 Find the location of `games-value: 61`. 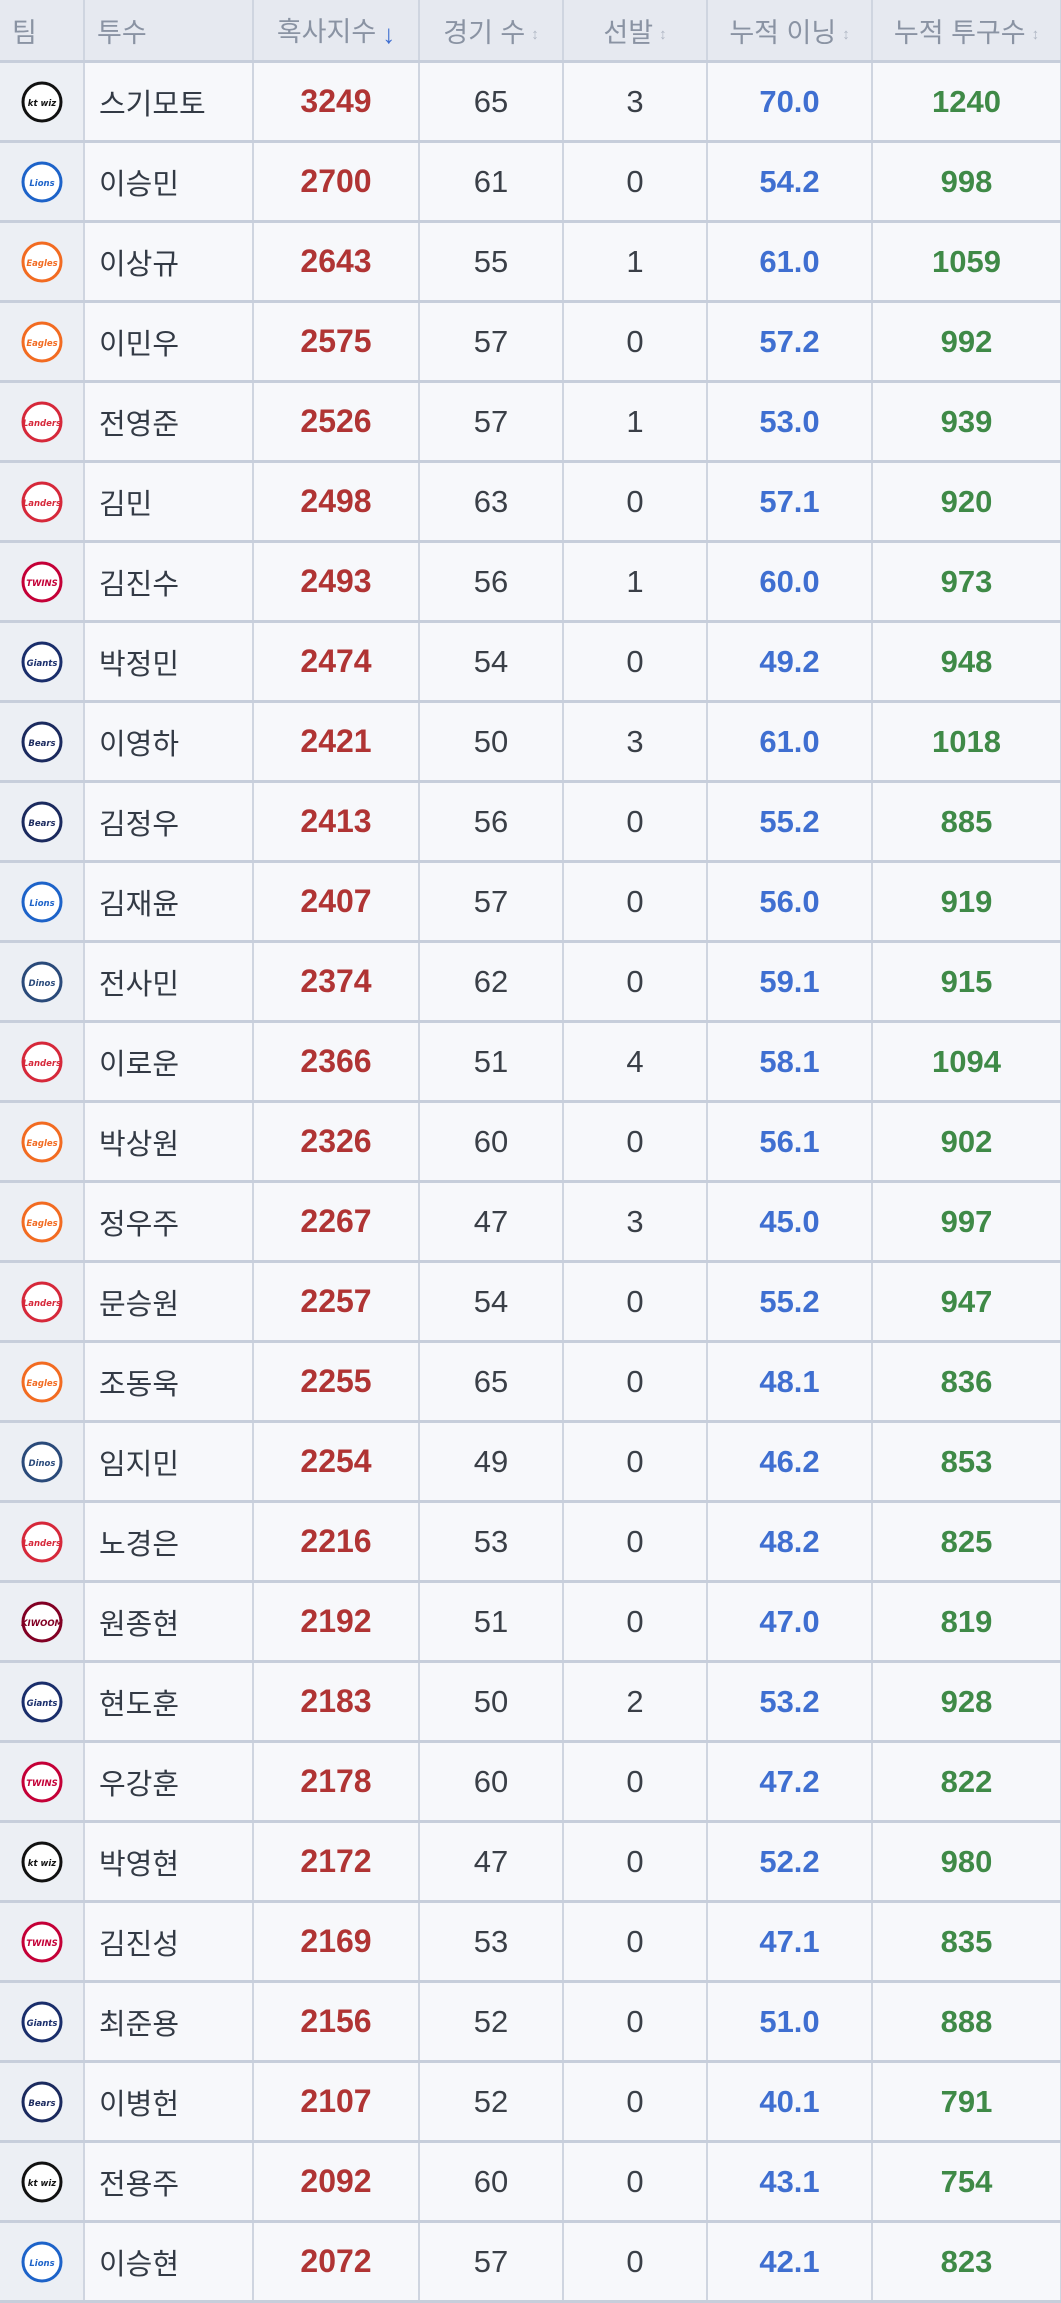

games-value: 61 is located at coordinates (491, 182).